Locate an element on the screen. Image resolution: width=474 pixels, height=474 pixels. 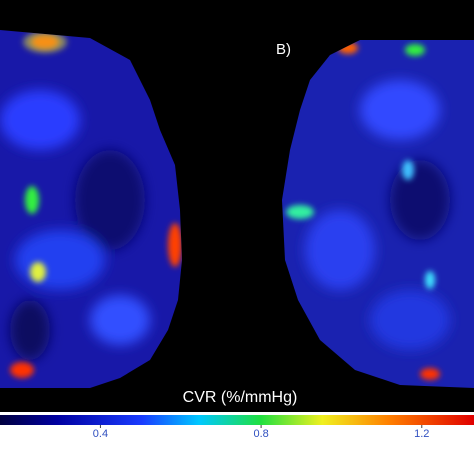
colorbar-tick-label: 1.2 is located at coordinates (421, 434).